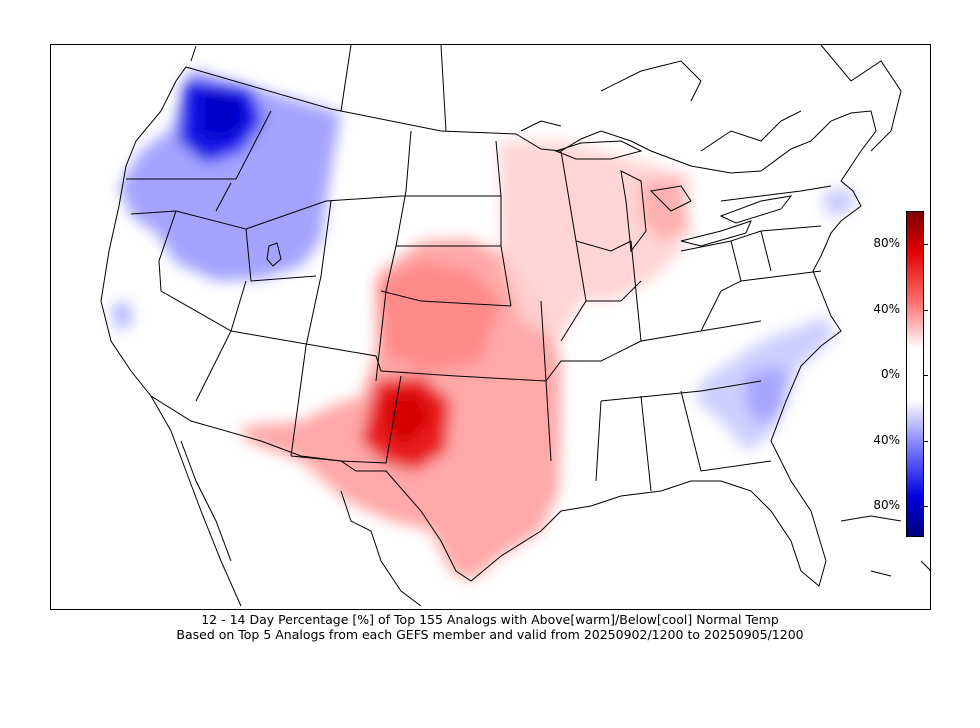 Image resolution: width=980 pixels, height=728 pixels. I want to click on colorbar, so click(915, 374).